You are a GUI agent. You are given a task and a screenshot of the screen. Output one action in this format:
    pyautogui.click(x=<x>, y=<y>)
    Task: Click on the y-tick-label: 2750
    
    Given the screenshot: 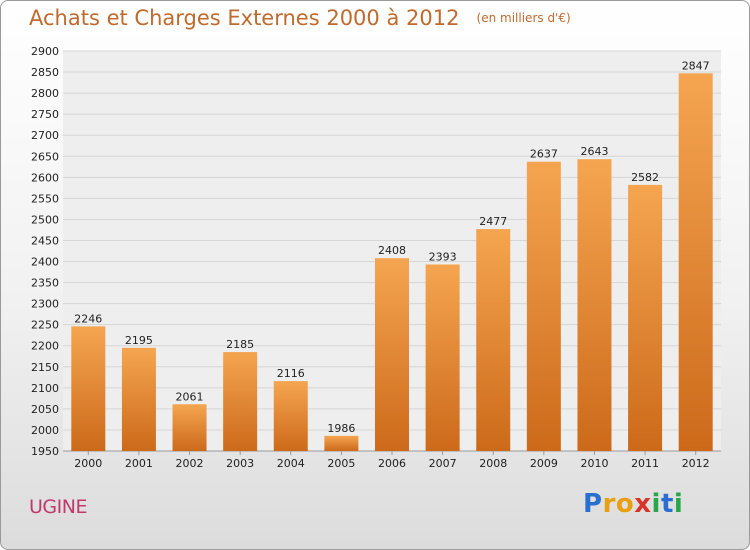 What is the action you would take?
    pyautogui.click(x=45, y=114)
    